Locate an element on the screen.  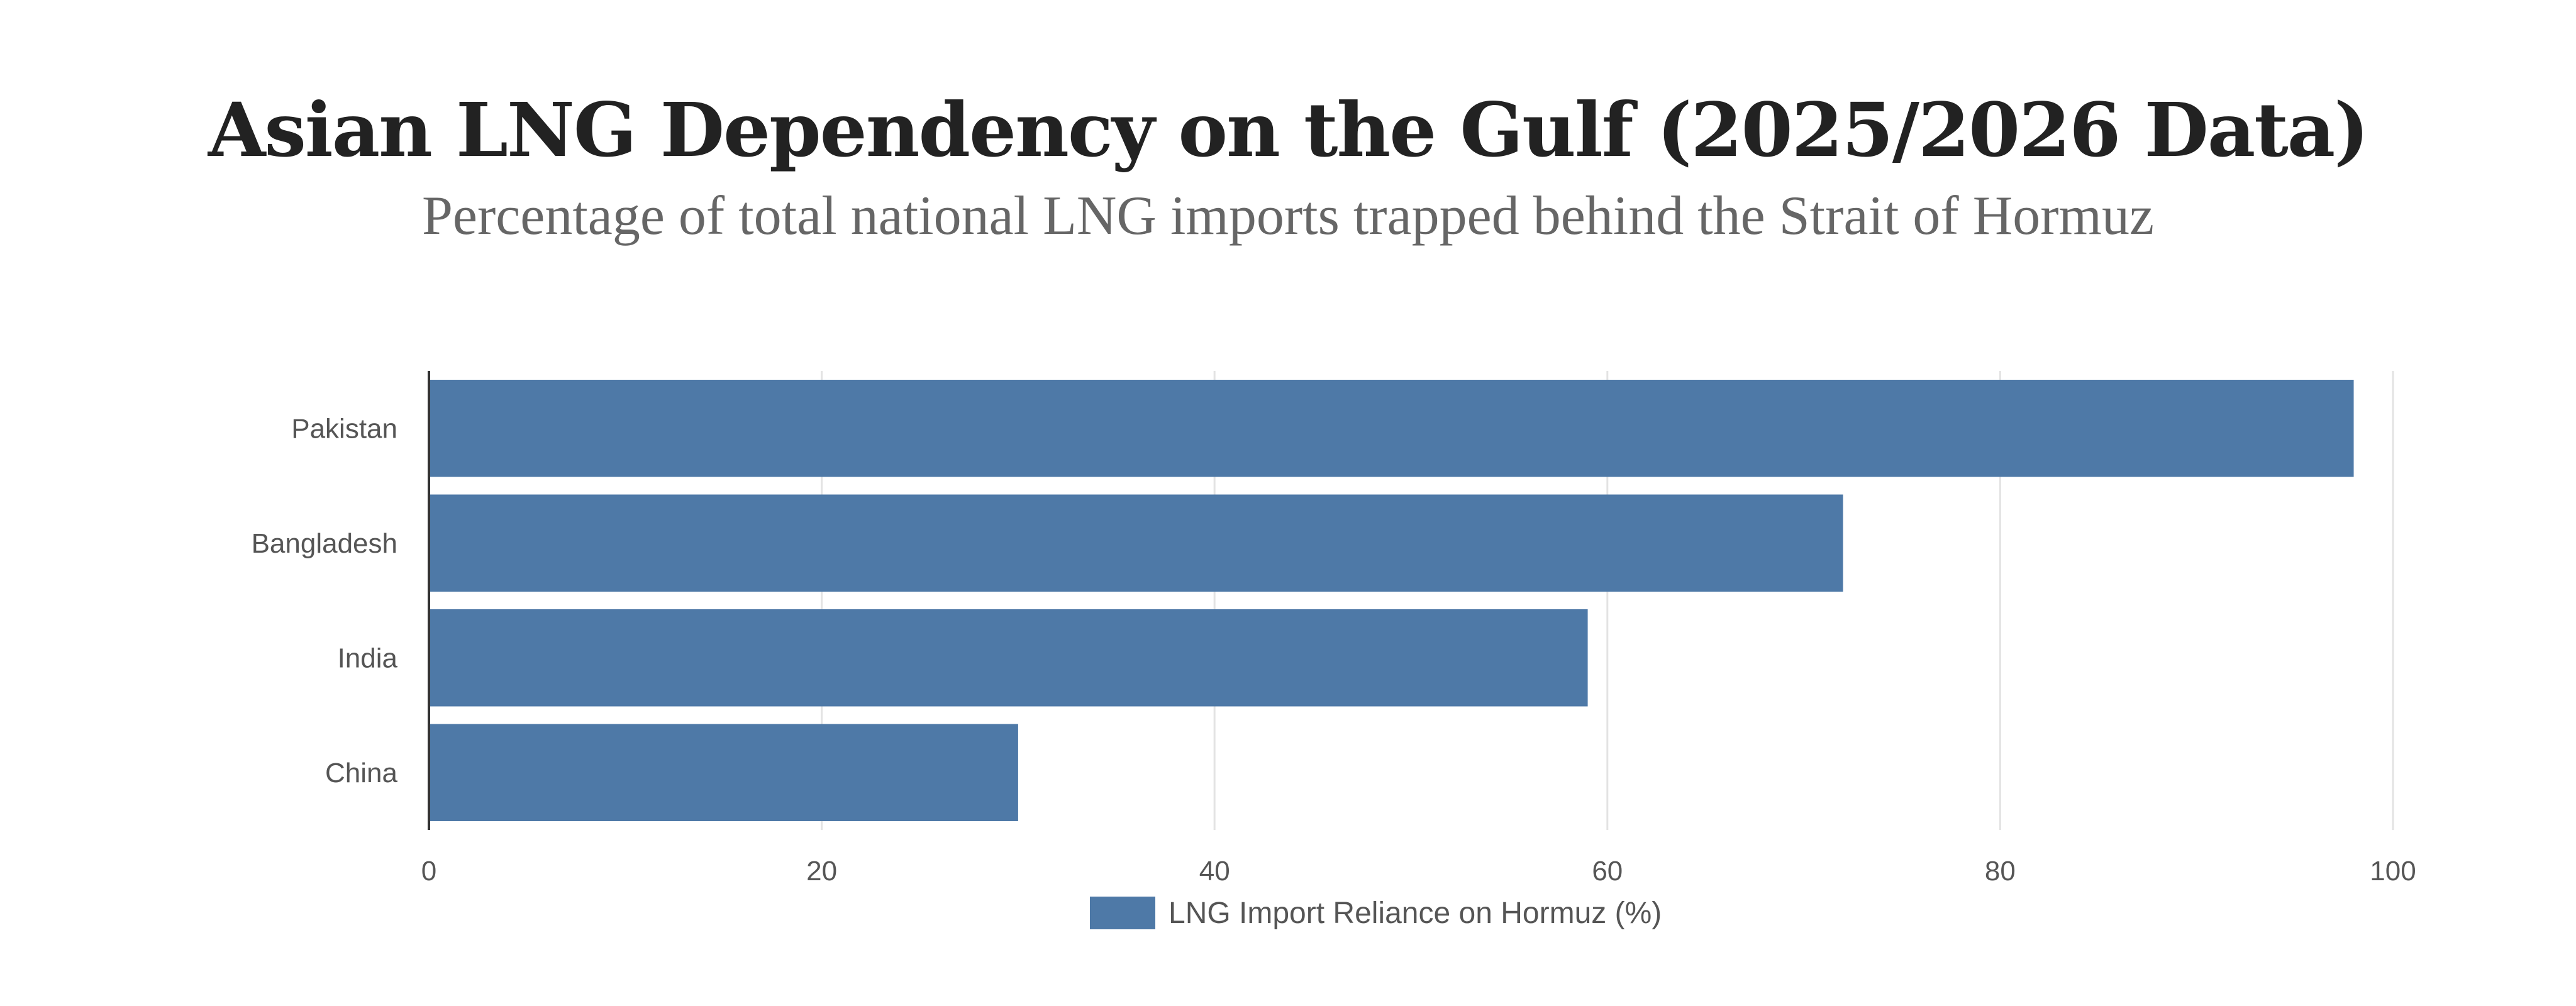
y-axis-labels: Pakistan Bangladesh India China is located at coordinates (325, 600).